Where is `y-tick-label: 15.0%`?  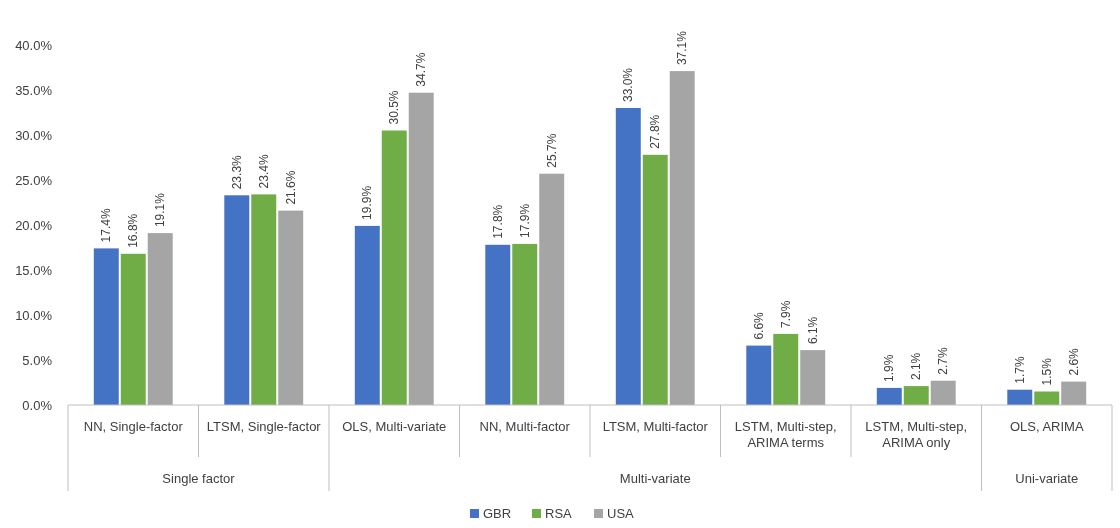 y-tick-label: 15.0% is located at coordinates (34, 270).